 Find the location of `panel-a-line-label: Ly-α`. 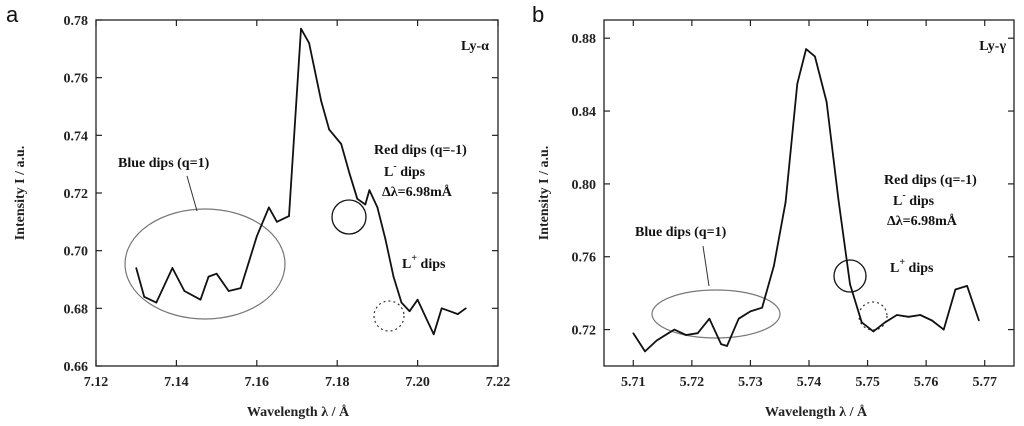

panel-a-line-label: Ly-α is located at coordinates (475, 46).